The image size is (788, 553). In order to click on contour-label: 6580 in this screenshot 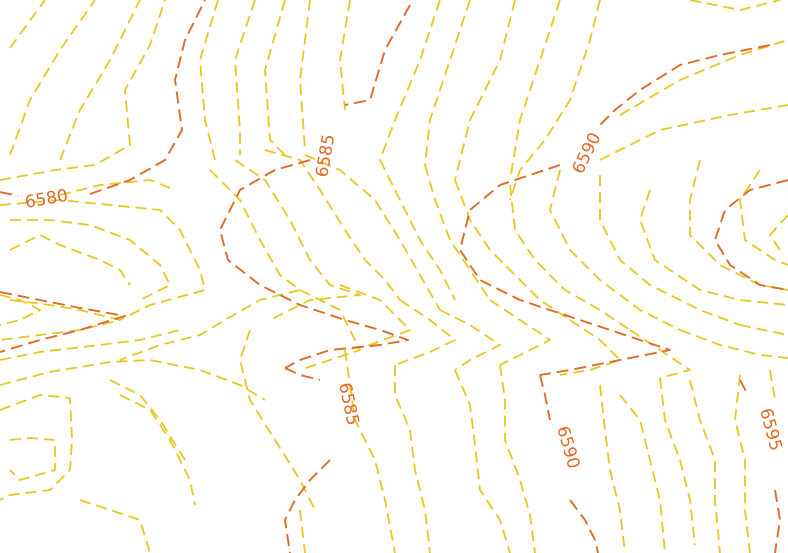, I will do `click(46, 199)`.